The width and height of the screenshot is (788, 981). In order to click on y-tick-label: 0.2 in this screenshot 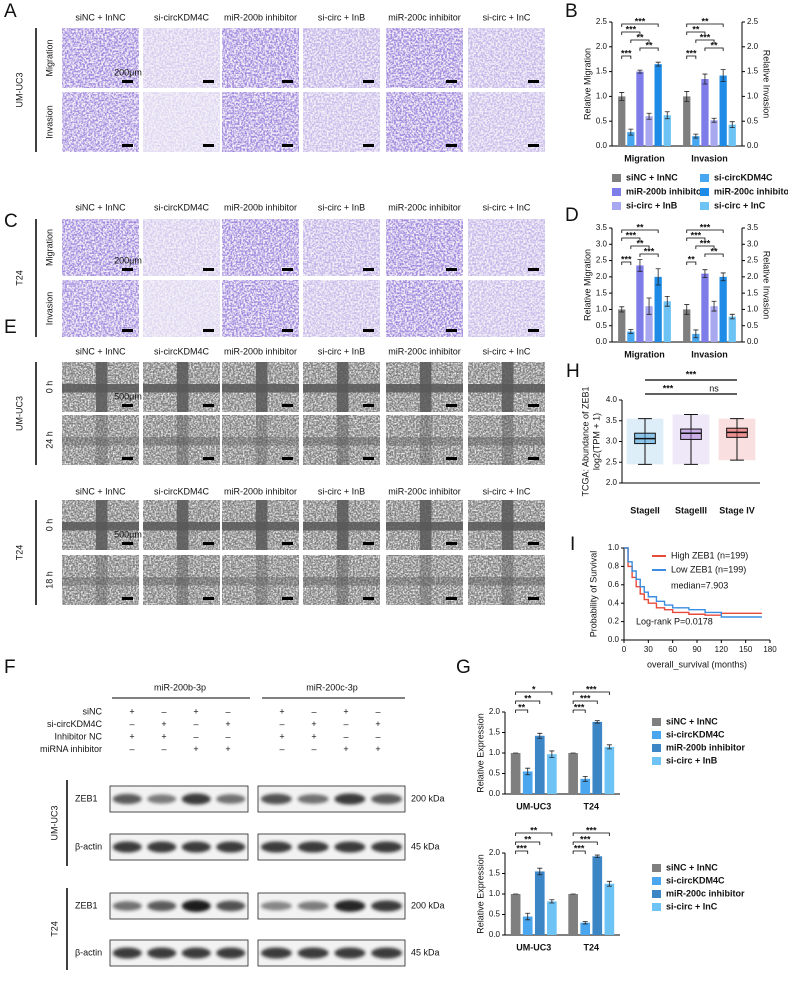, I will do `click(614, 621)`.